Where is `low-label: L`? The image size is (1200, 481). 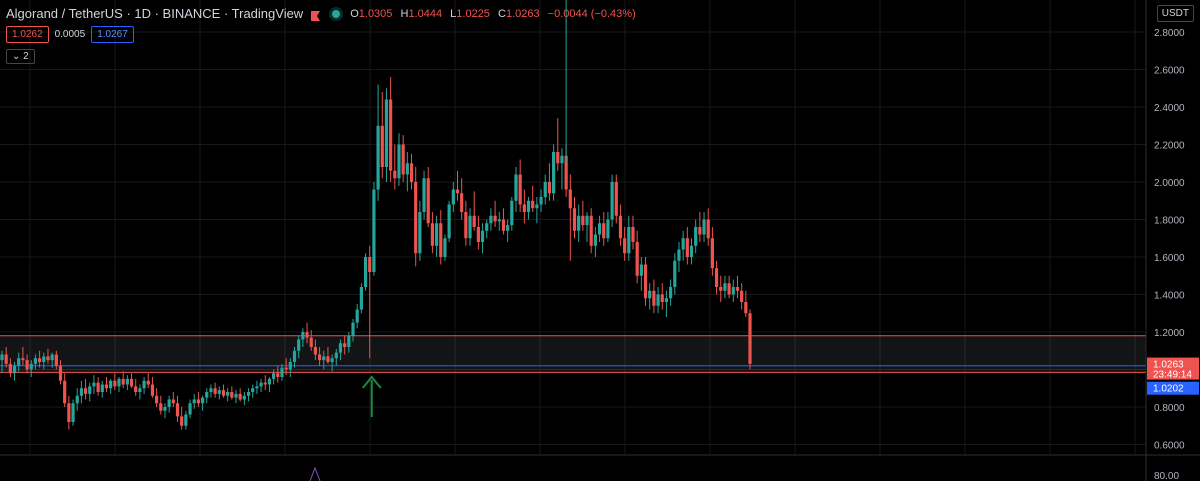
low-label: L is located at coordinates (453, 13).